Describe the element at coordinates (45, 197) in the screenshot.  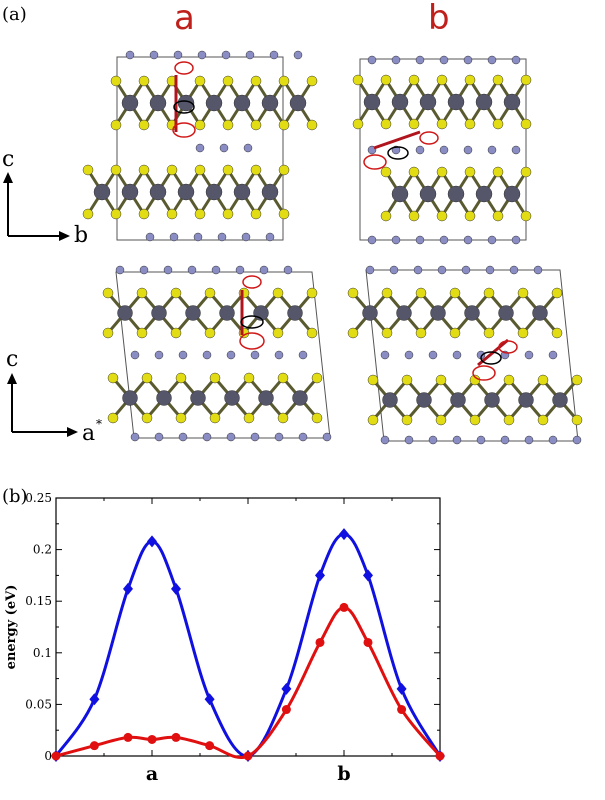
I see `axes-indicator-top: c b` at that location.